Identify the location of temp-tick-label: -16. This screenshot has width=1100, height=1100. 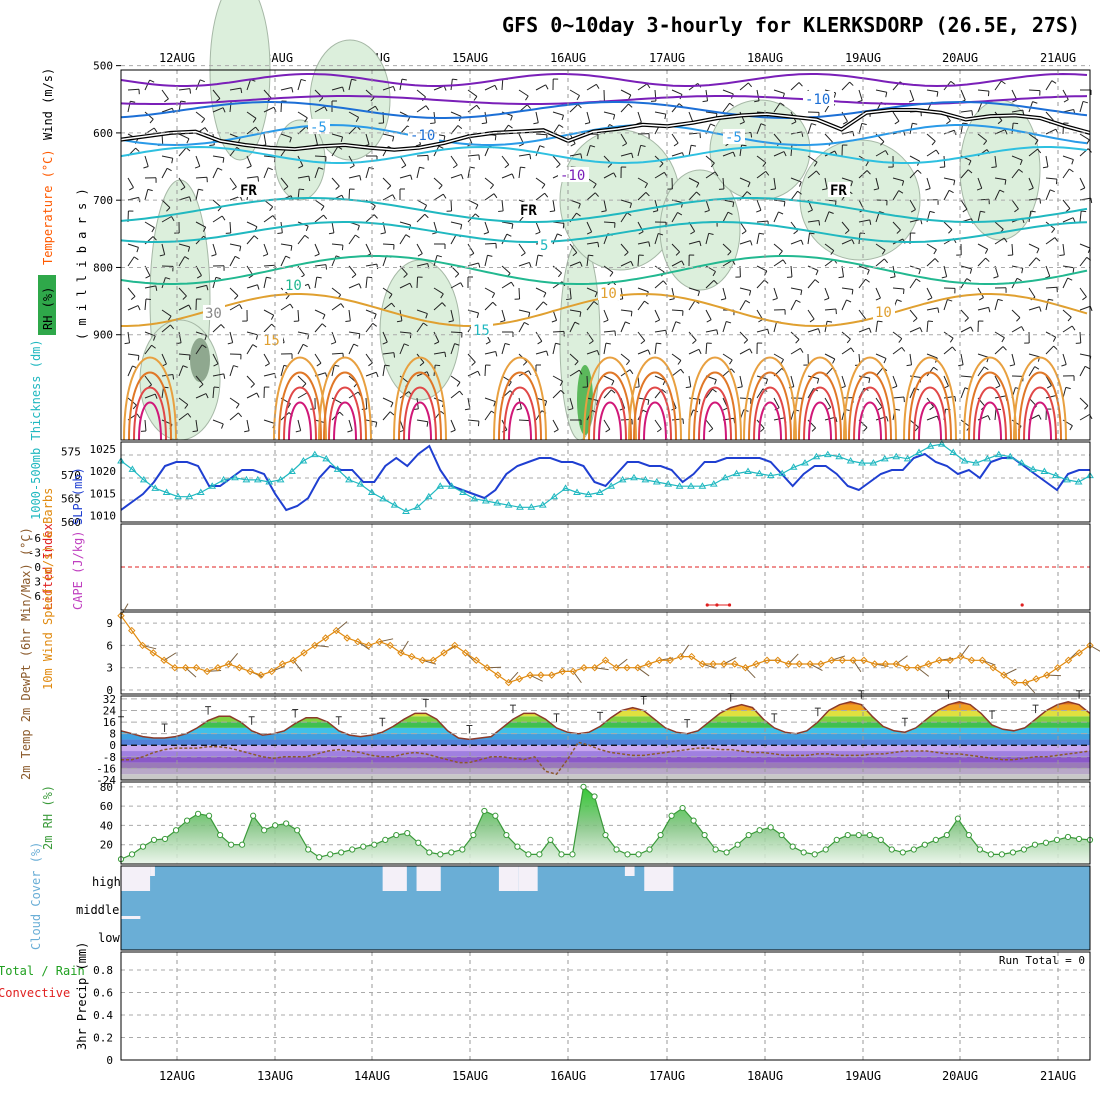
(106, 768).